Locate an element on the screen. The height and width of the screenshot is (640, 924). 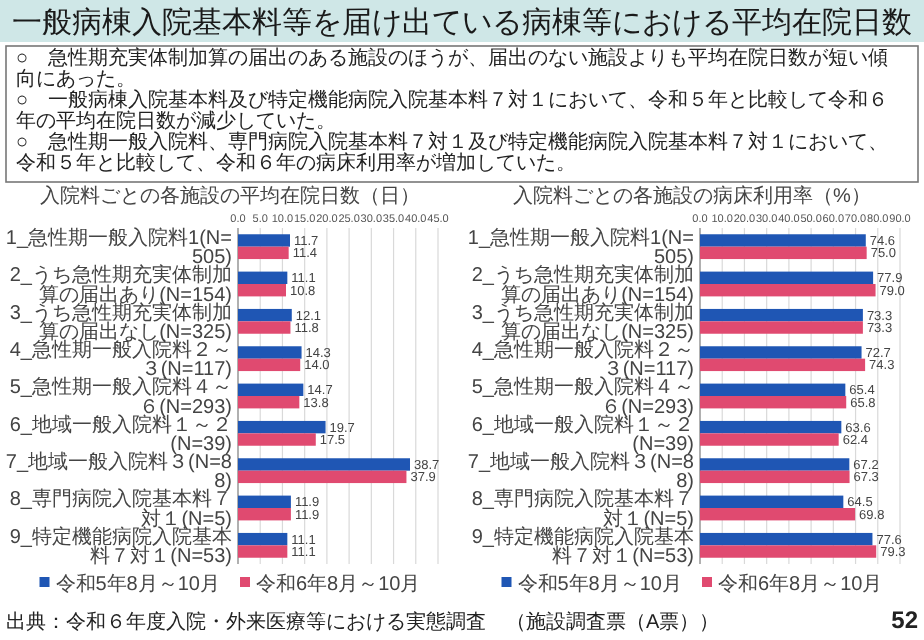
text: 52 is located at coordinates (905, 620).